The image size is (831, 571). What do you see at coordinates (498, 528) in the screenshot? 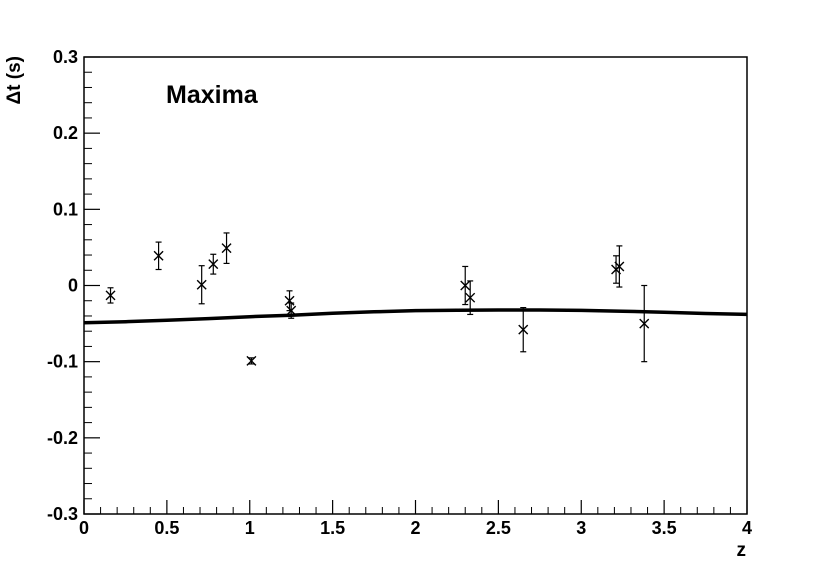
I see `x-tick-label: 2.5` at bounding box center [498, 528].